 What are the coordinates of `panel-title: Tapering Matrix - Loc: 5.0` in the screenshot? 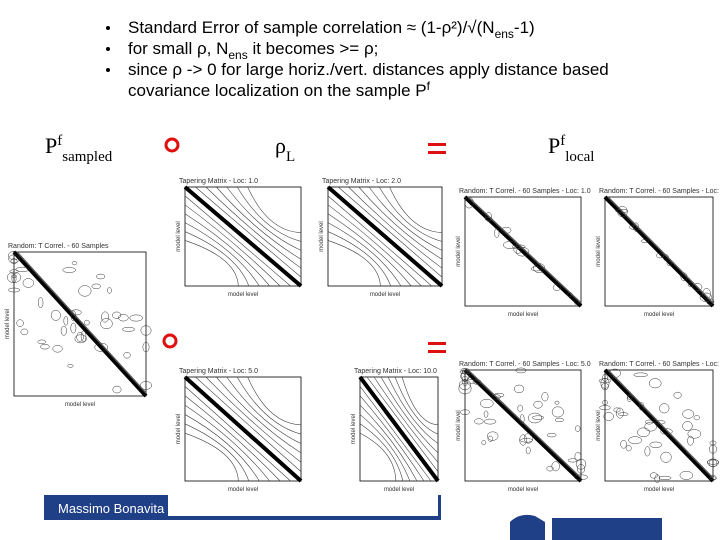 It's located at (218, 371).